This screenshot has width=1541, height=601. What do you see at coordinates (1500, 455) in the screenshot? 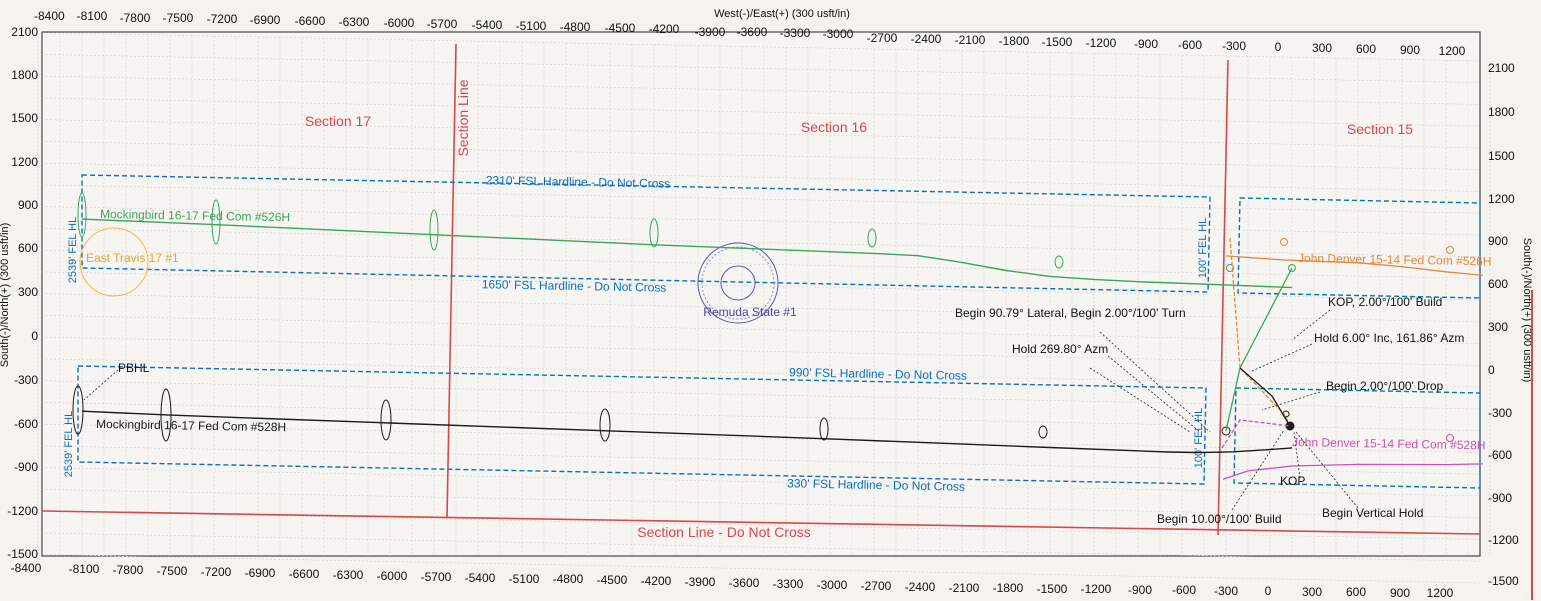
I see `right-tick: -600` at bounding box center [1500, 455].